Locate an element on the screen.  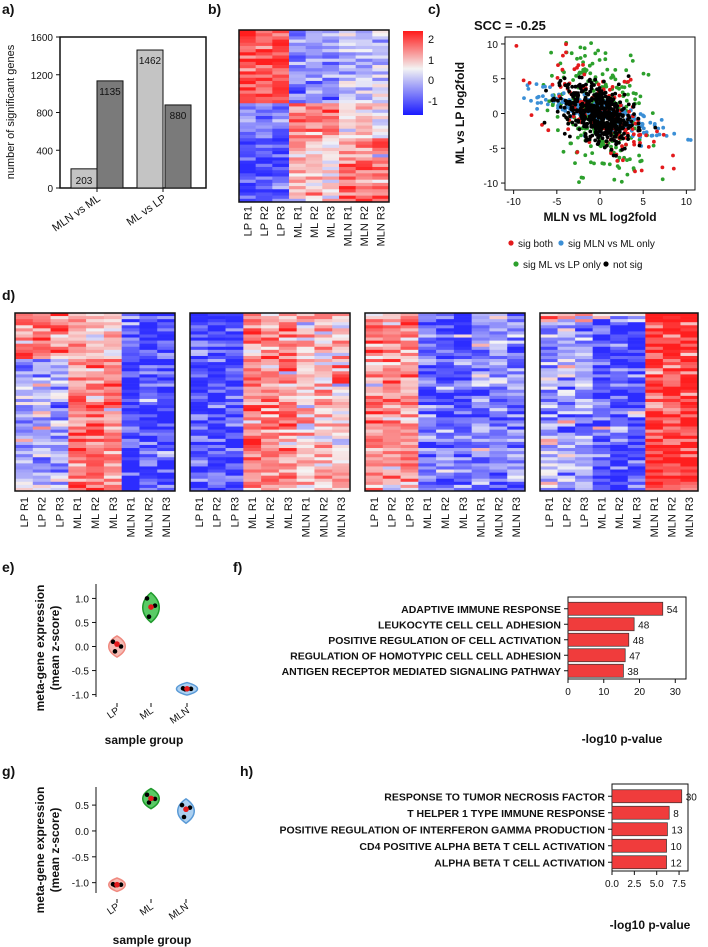
panel-a-xtick-label: MLN vs ML is located at coordinates (76, 214).